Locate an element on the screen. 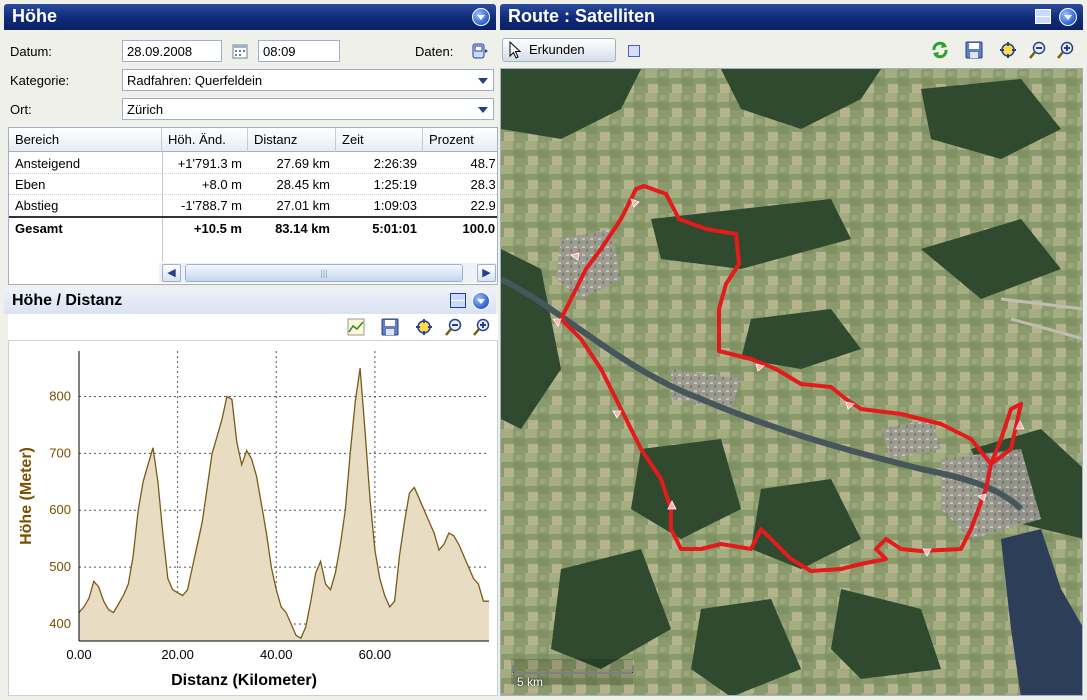 The width and height of the screenshot is (1087, 700). column-header: Prozent is located at coordinates (460, 140).